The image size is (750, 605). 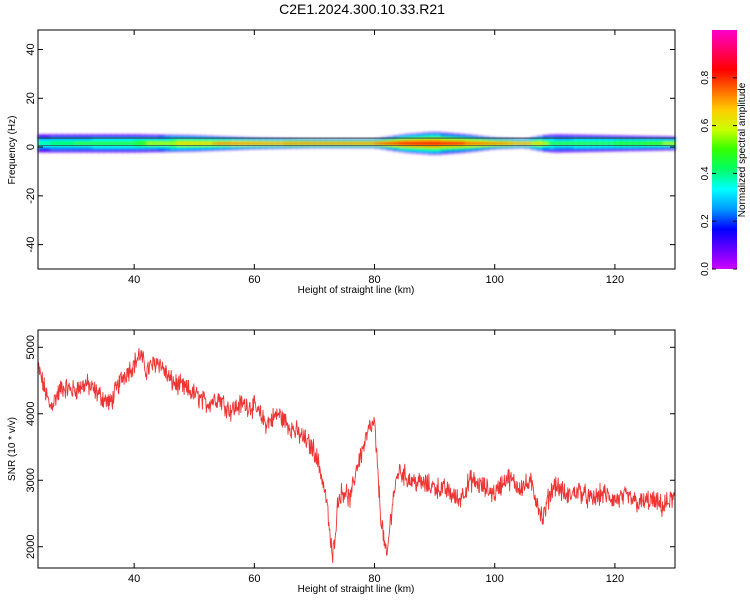 I want to click on y-tick-label: -20, so click(x=31, y=196).